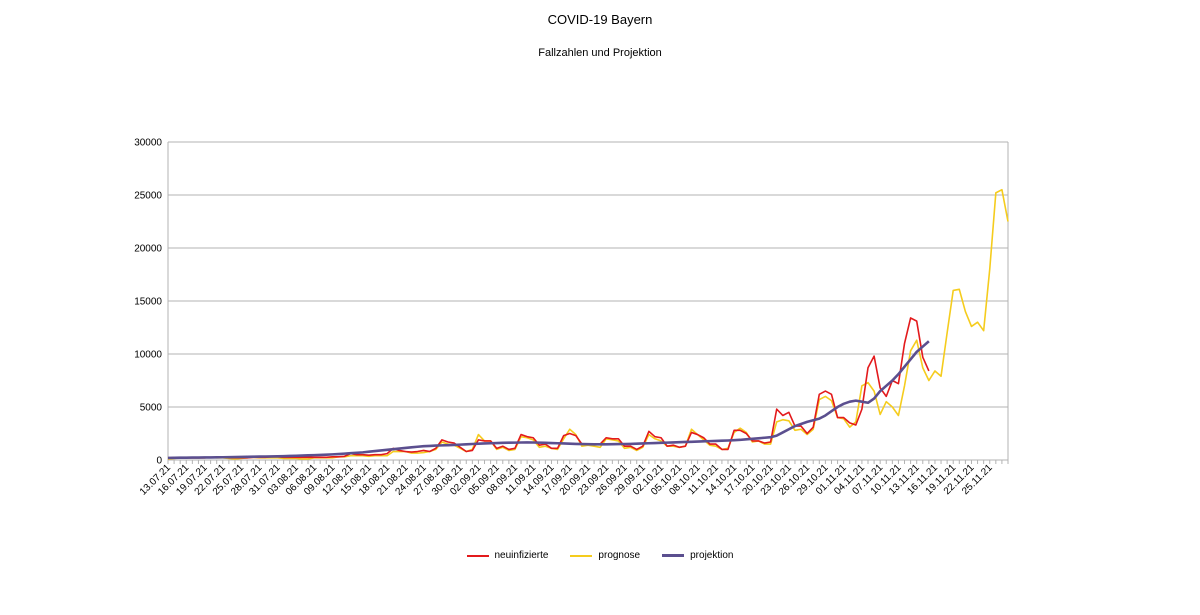 Image resolution: width=1200 pixels, height=615 pixels. Describe the element at coordinates (151, 408) in the screenshot. I see `y-tick-label: 5000` at that location.